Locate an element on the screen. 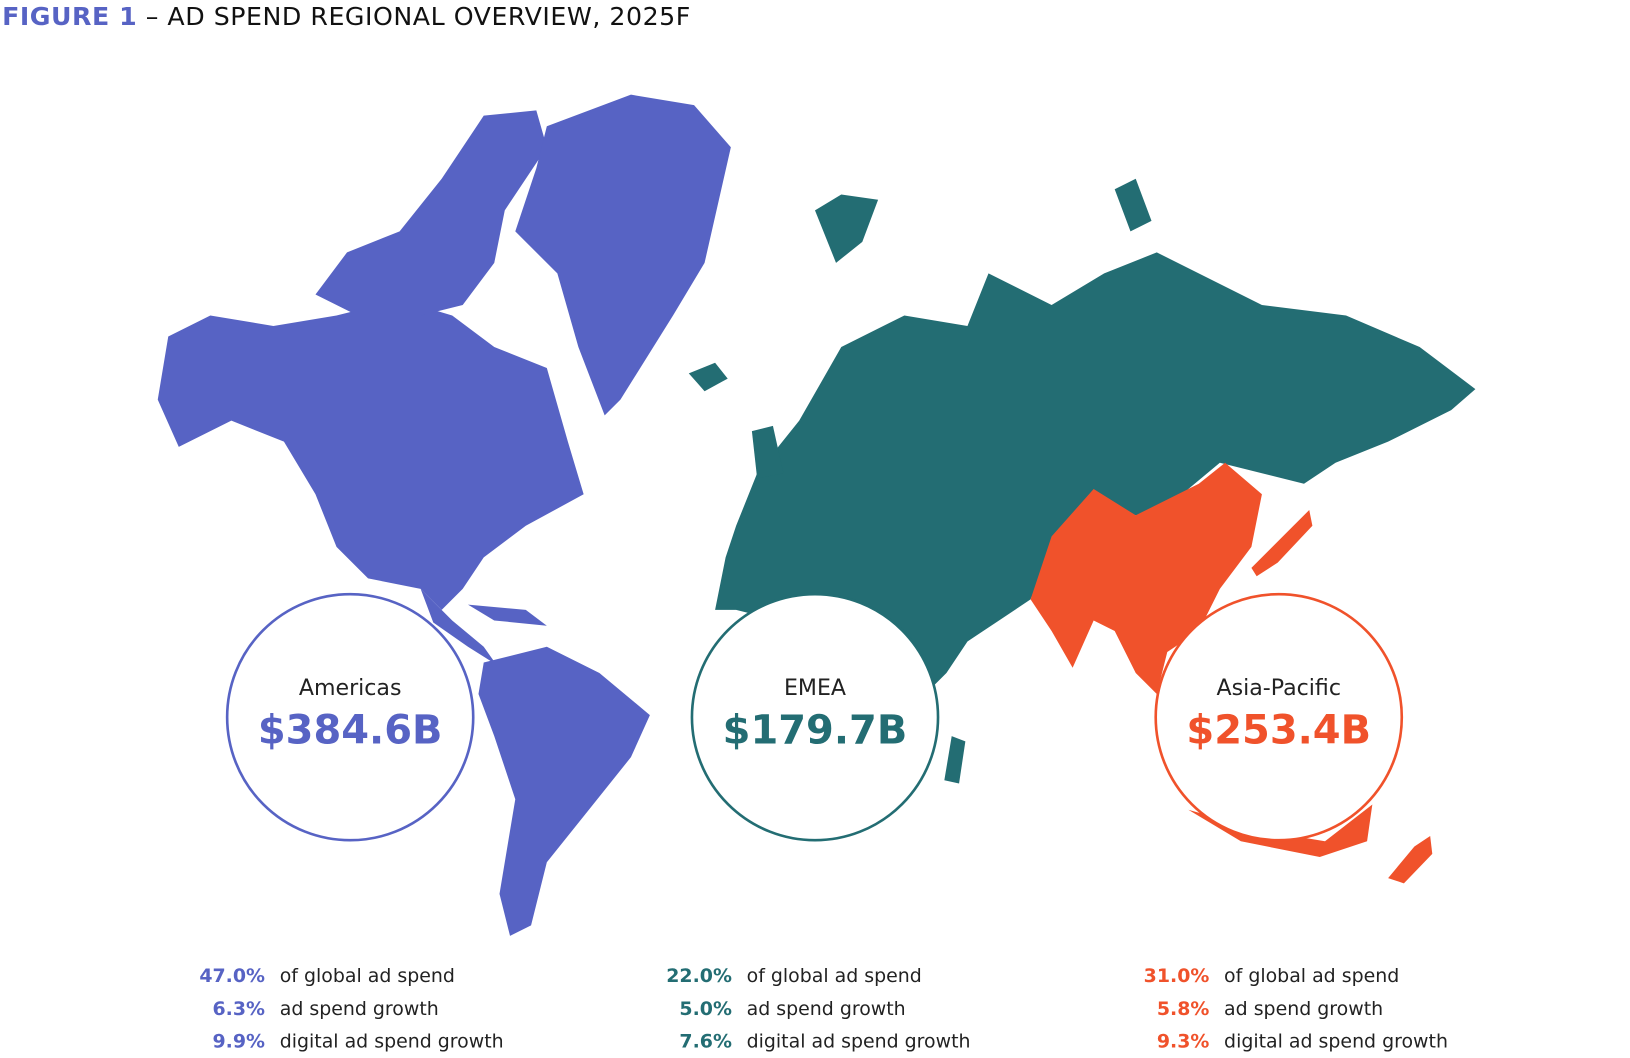 The width and height of the screenshot is (1630, 1058). stat-value: 7.6% is located at coordinates (705, 1041).